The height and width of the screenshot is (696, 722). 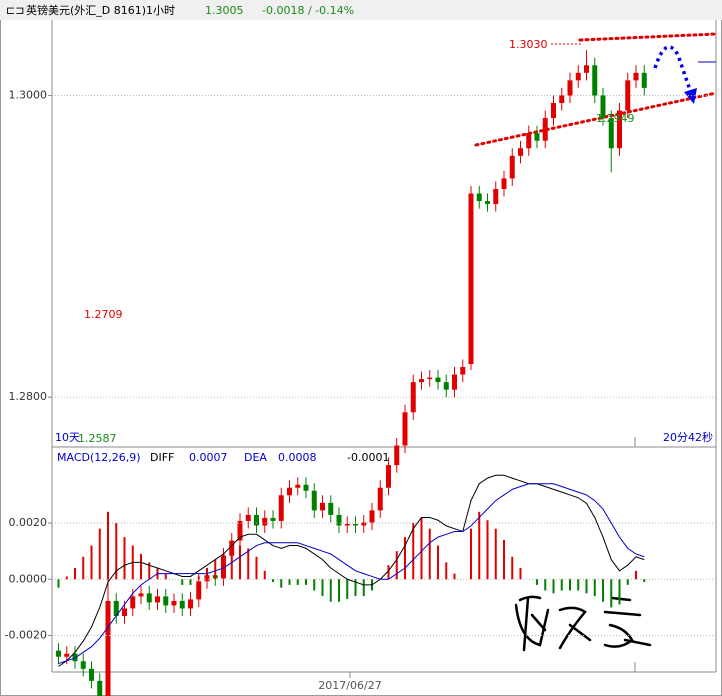 I want to click on y-tick-label: 0.0020, so click(x=28, y=522).